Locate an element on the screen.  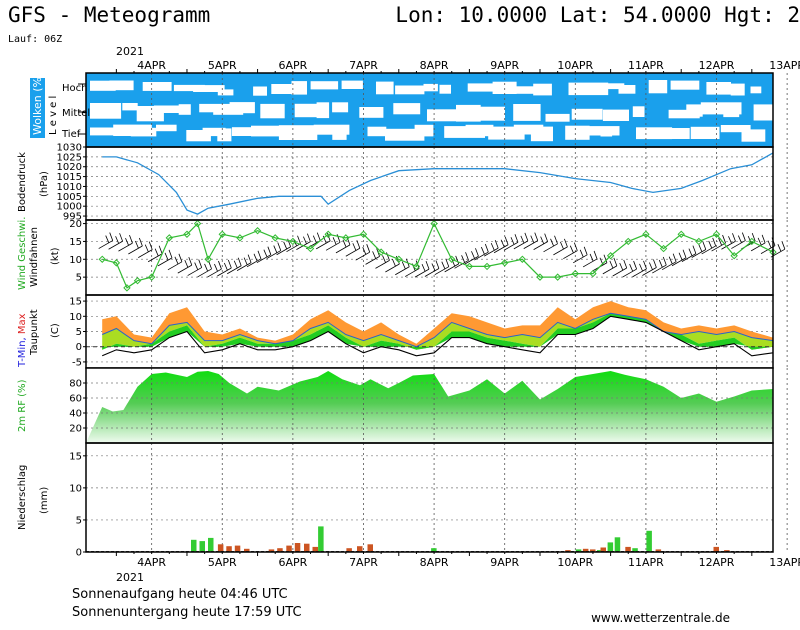
y-tick-label: 5 is located at coordinates (79, 332).